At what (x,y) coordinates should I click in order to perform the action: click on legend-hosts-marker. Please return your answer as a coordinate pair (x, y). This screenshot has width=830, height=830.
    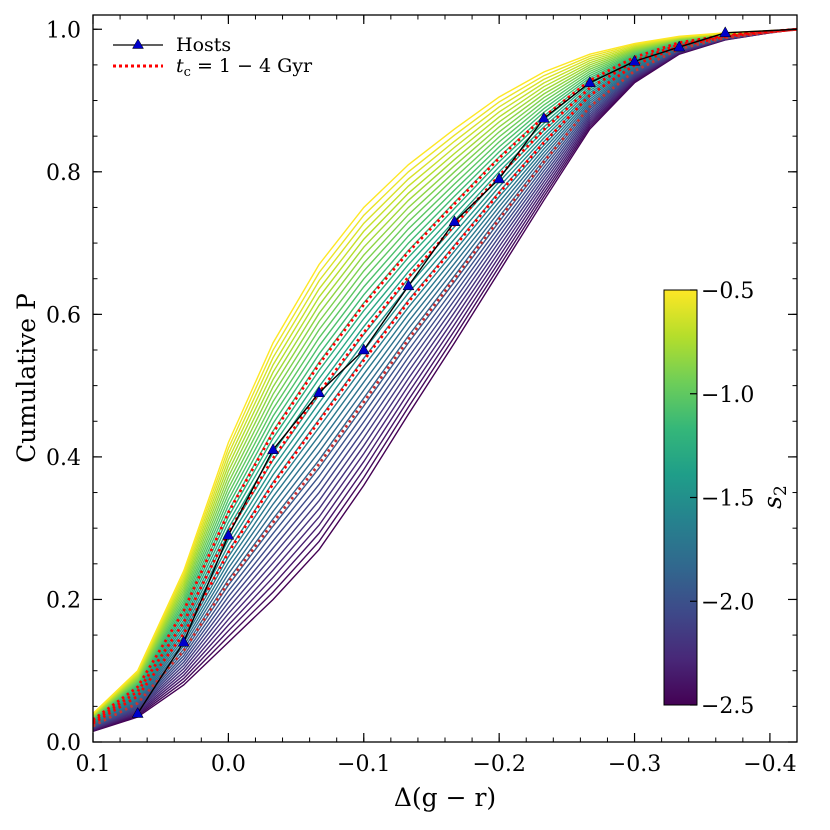
    Looking at the image, I should click on (138, 43).